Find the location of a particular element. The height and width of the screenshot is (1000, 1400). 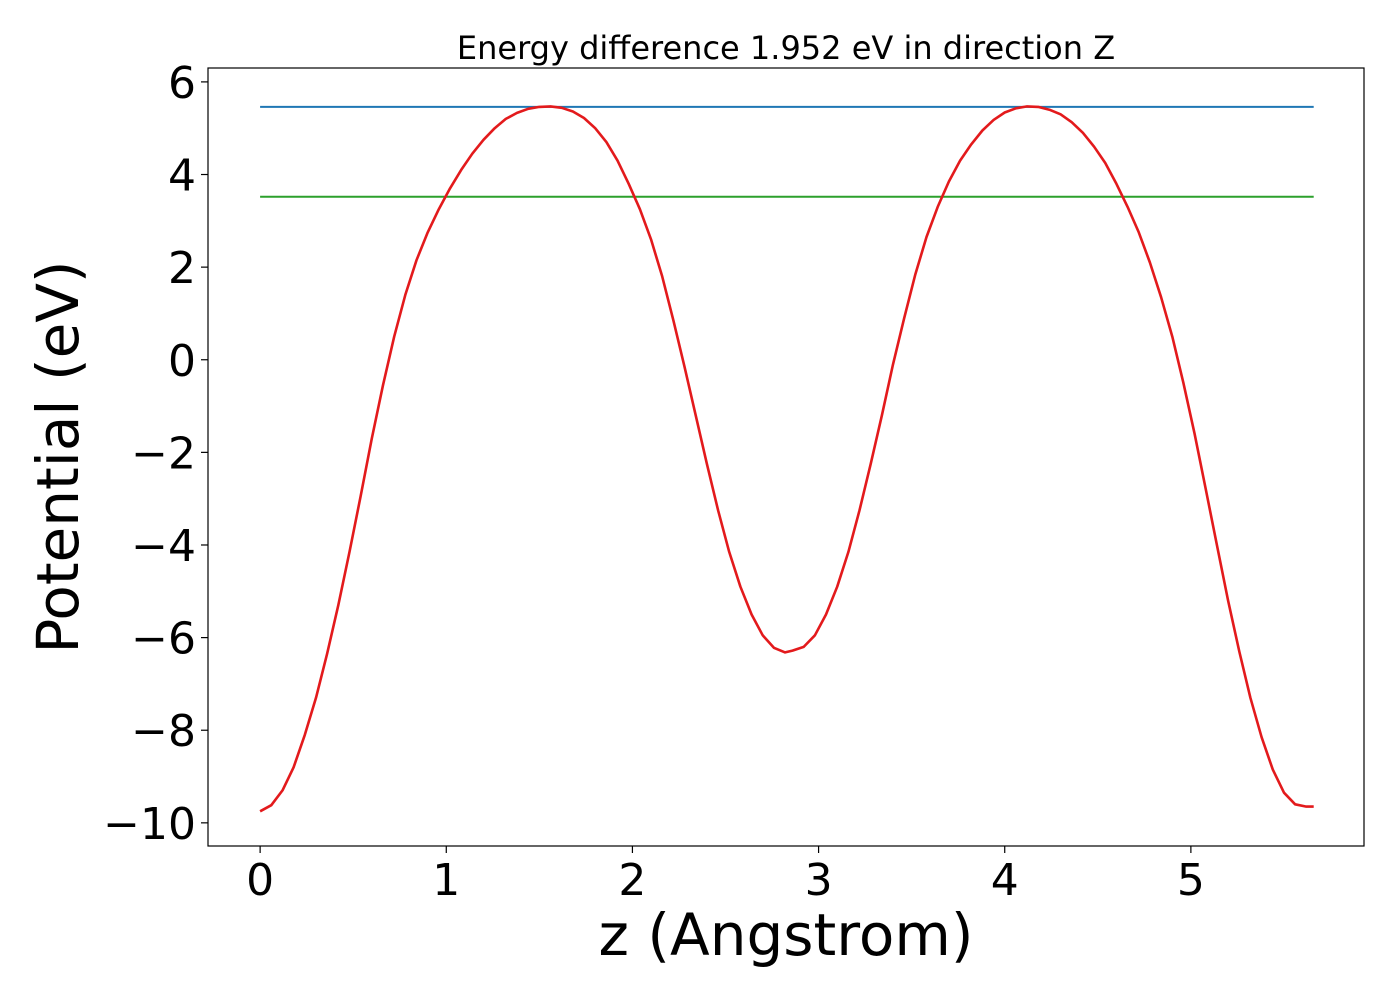

y-tick-label: −6 is located at coordinates (163, 639).